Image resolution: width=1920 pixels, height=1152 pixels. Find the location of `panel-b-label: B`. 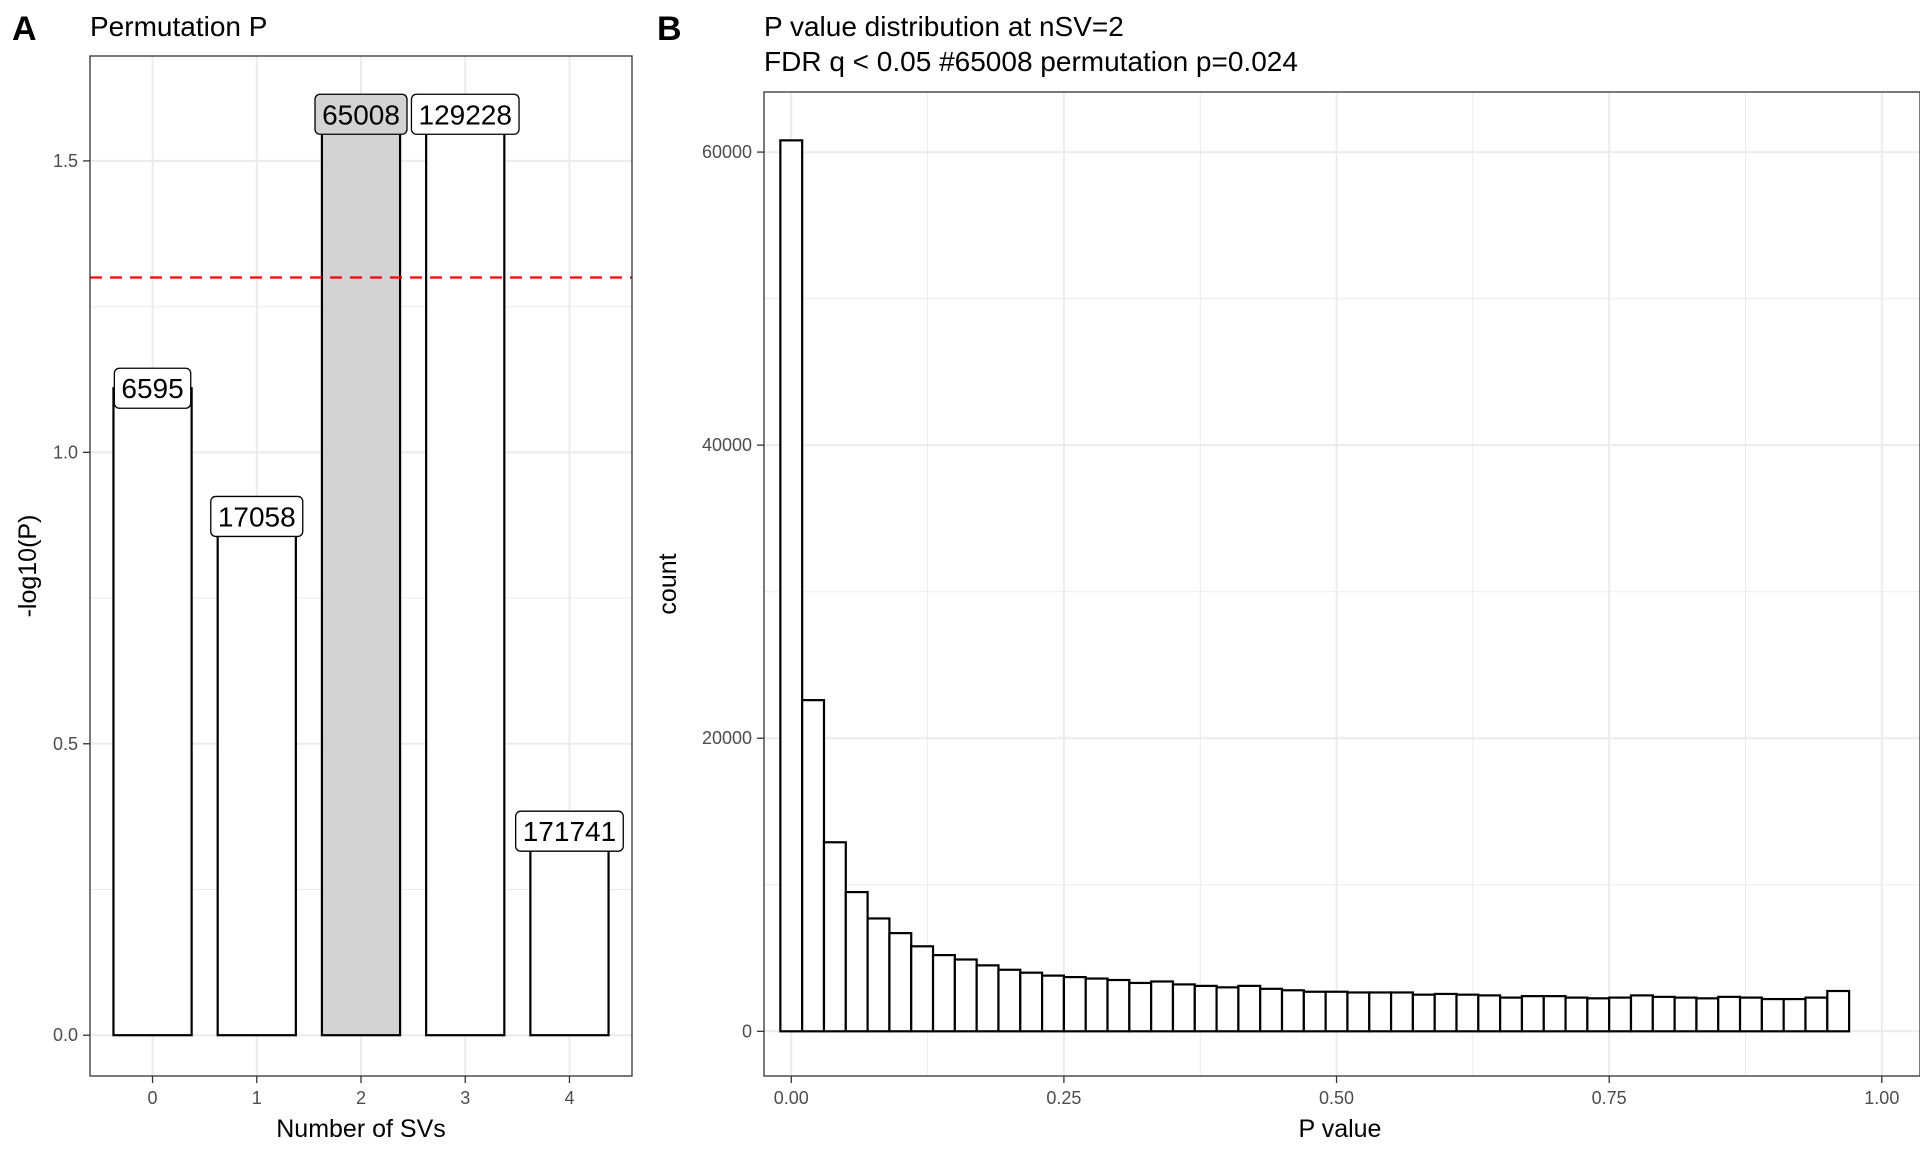

panel-b-label: B is located at coordinates (669, 29).